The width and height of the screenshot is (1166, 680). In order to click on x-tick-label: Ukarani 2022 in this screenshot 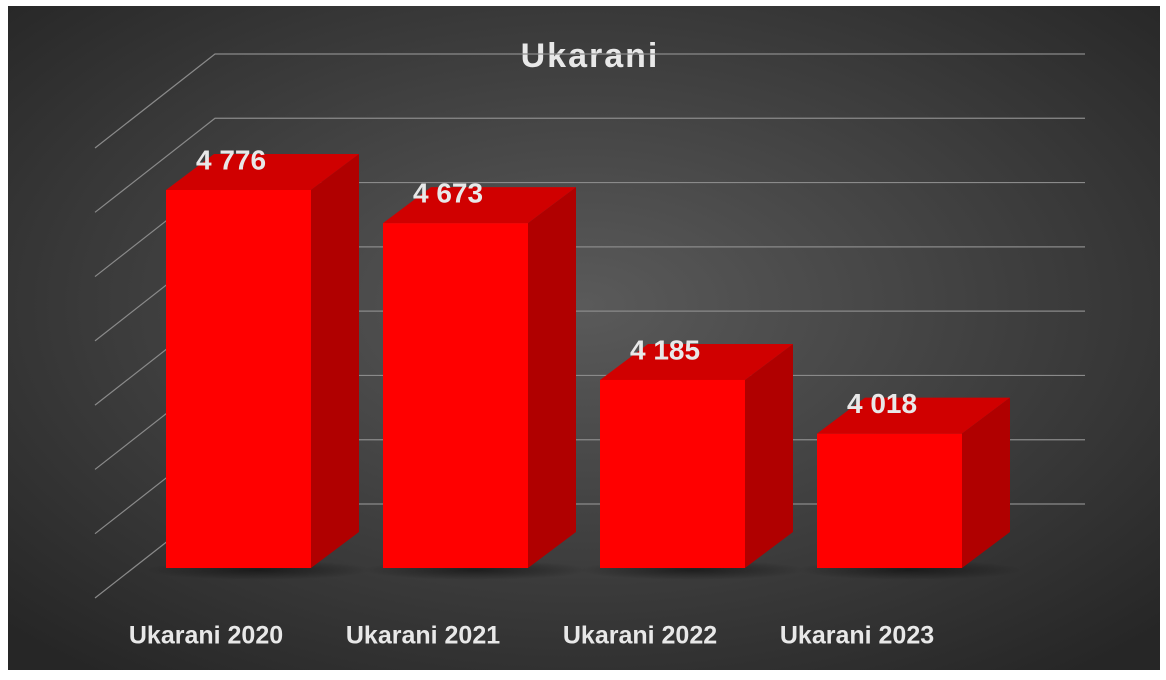, I will do `click(640, 636)`.